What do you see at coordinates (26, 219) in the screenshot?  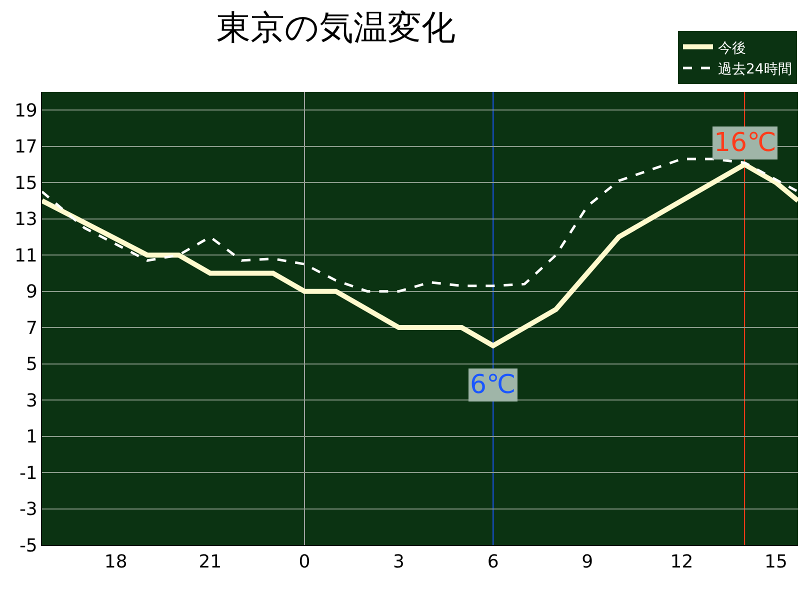 I see `y-tick-label: 13` at bounding box center [26, 219].